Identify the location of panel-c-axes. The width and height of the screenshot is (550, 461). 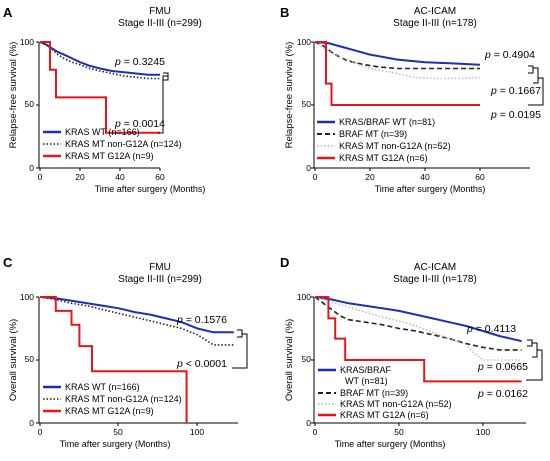
(137, 361).